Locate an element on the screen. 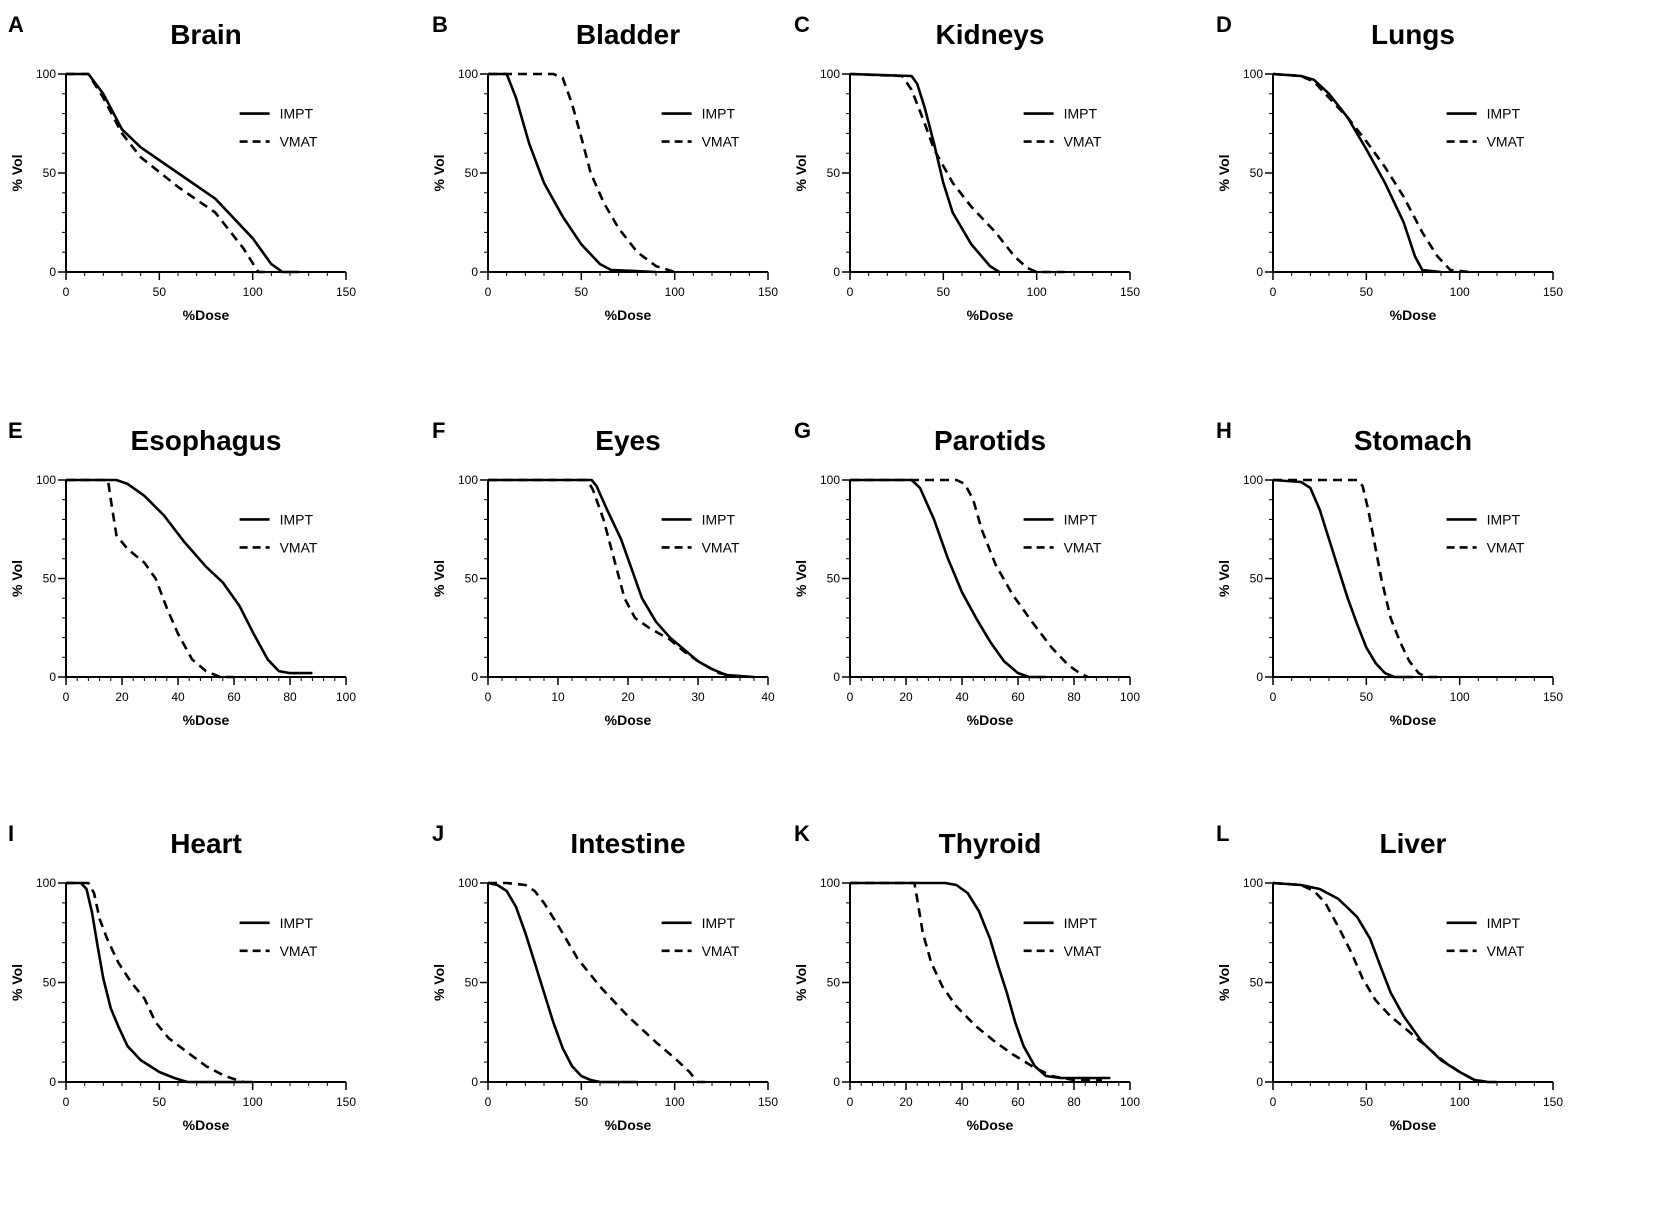  x-tick-label: 10 is located at coordinates (558, 697).